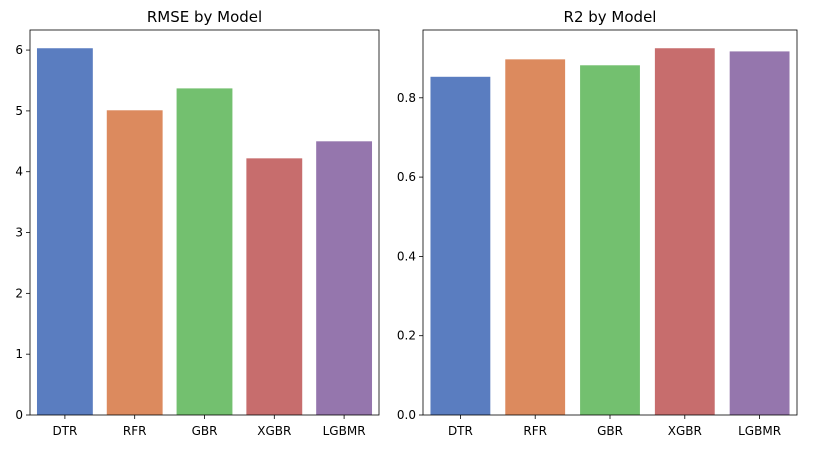  Describe the element at coordinates (274, 287) in the screenshot. I see `rmse-bar-xgbr` at that location.